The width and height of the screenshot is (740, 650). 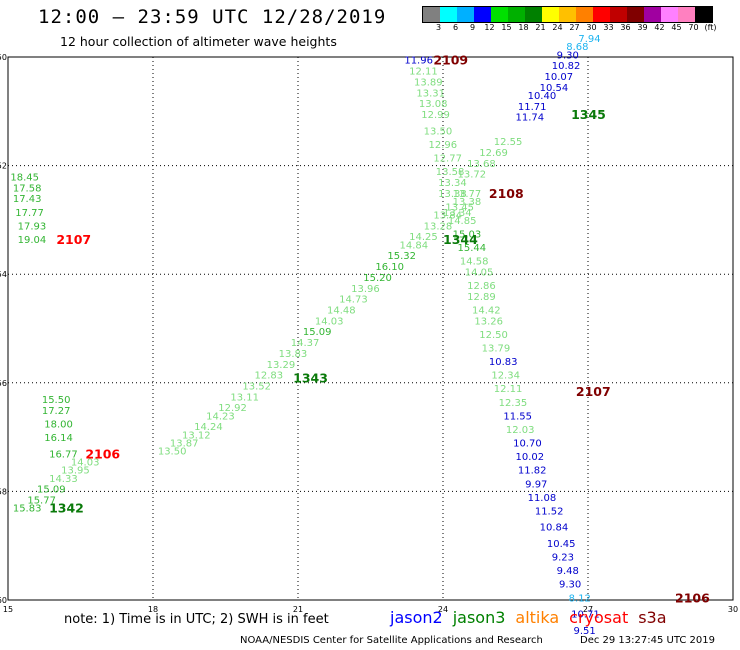 I want to click on legend-label: 3, so click(x=438, y=27).